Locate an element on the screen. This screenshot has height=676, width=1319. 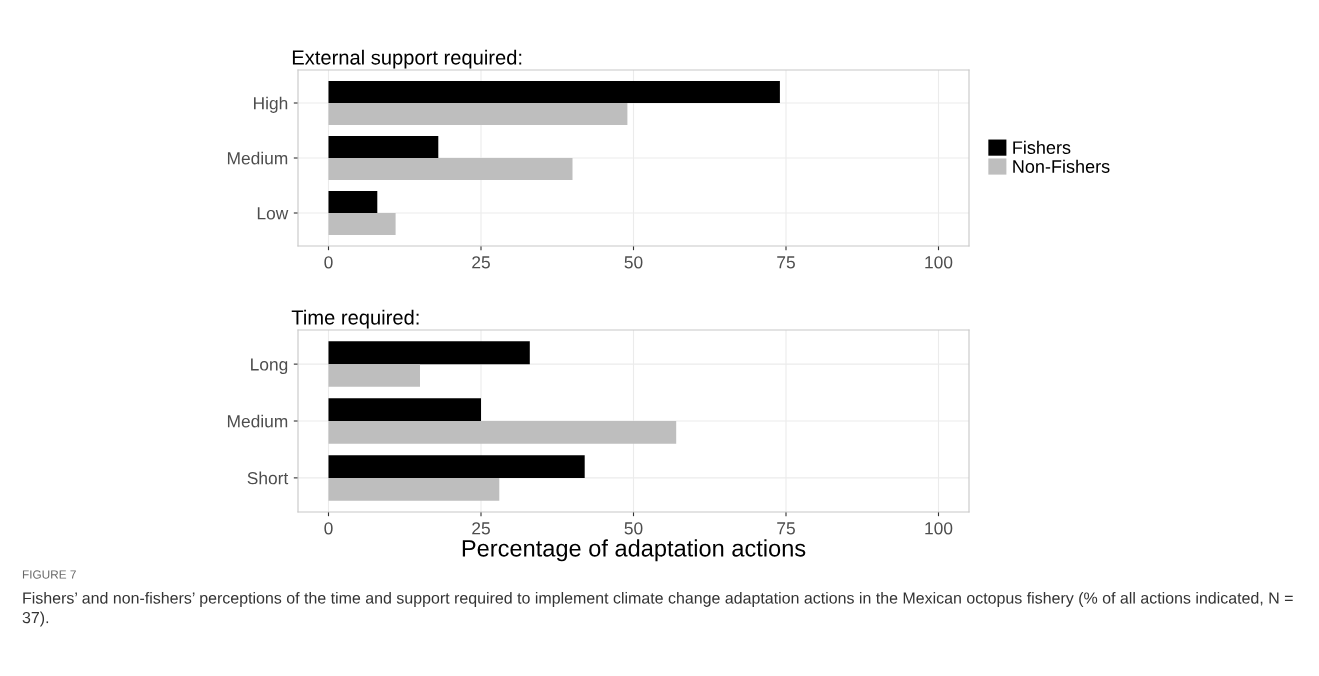
y-tick-label: Long is located at coordinates (269, 366).